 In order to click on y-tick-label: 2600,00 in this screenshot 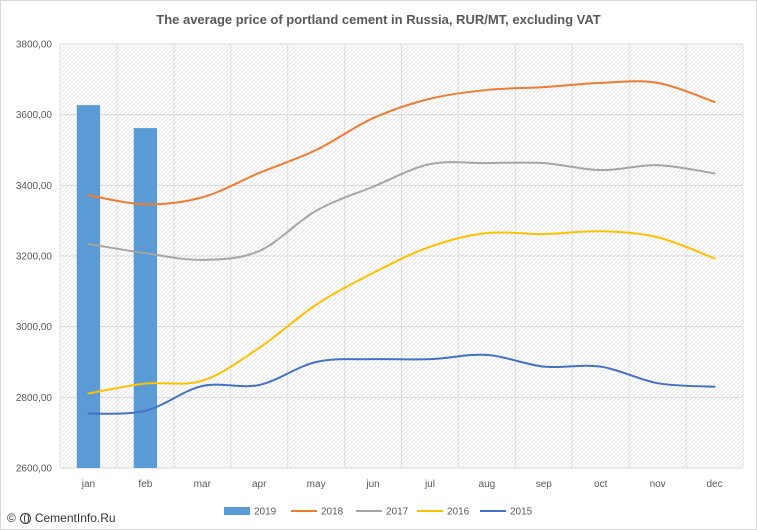, I will do `click(34, 469)`.